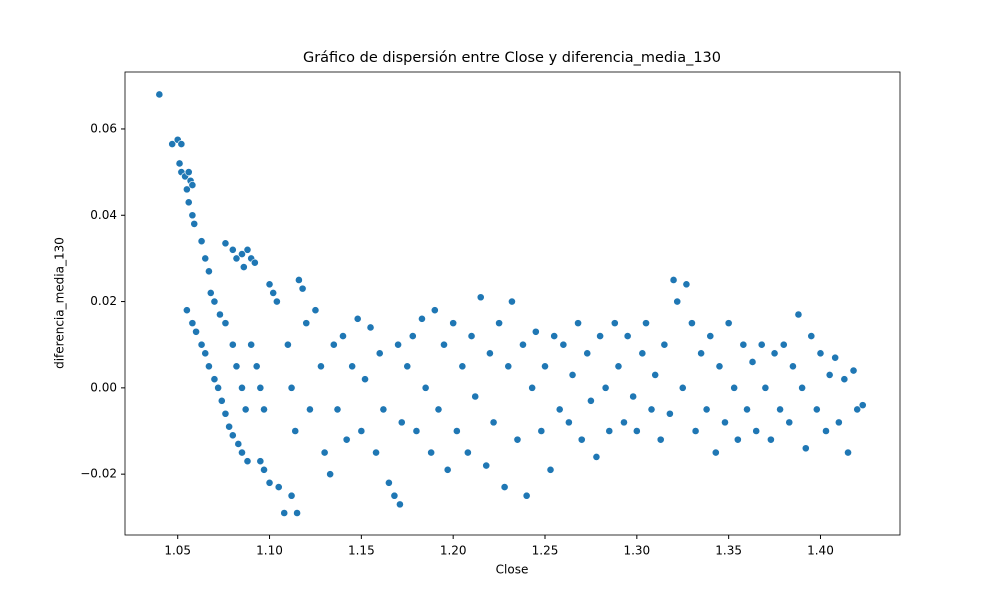 This screenshot has width=1000, height=600. What do you see at coordinates (512, 570) in the screenshot?
I see `x-axis-label: Close` at bounding box center [512, 570].